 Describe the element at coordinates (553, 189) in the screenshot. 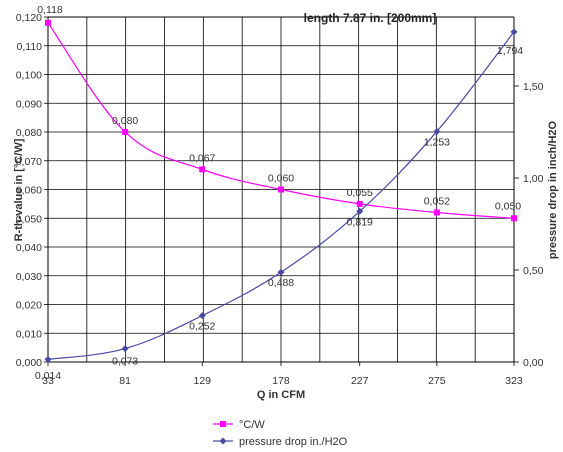

I see `y-right-axis-title: pressure drop in inch/H2O` at that location.